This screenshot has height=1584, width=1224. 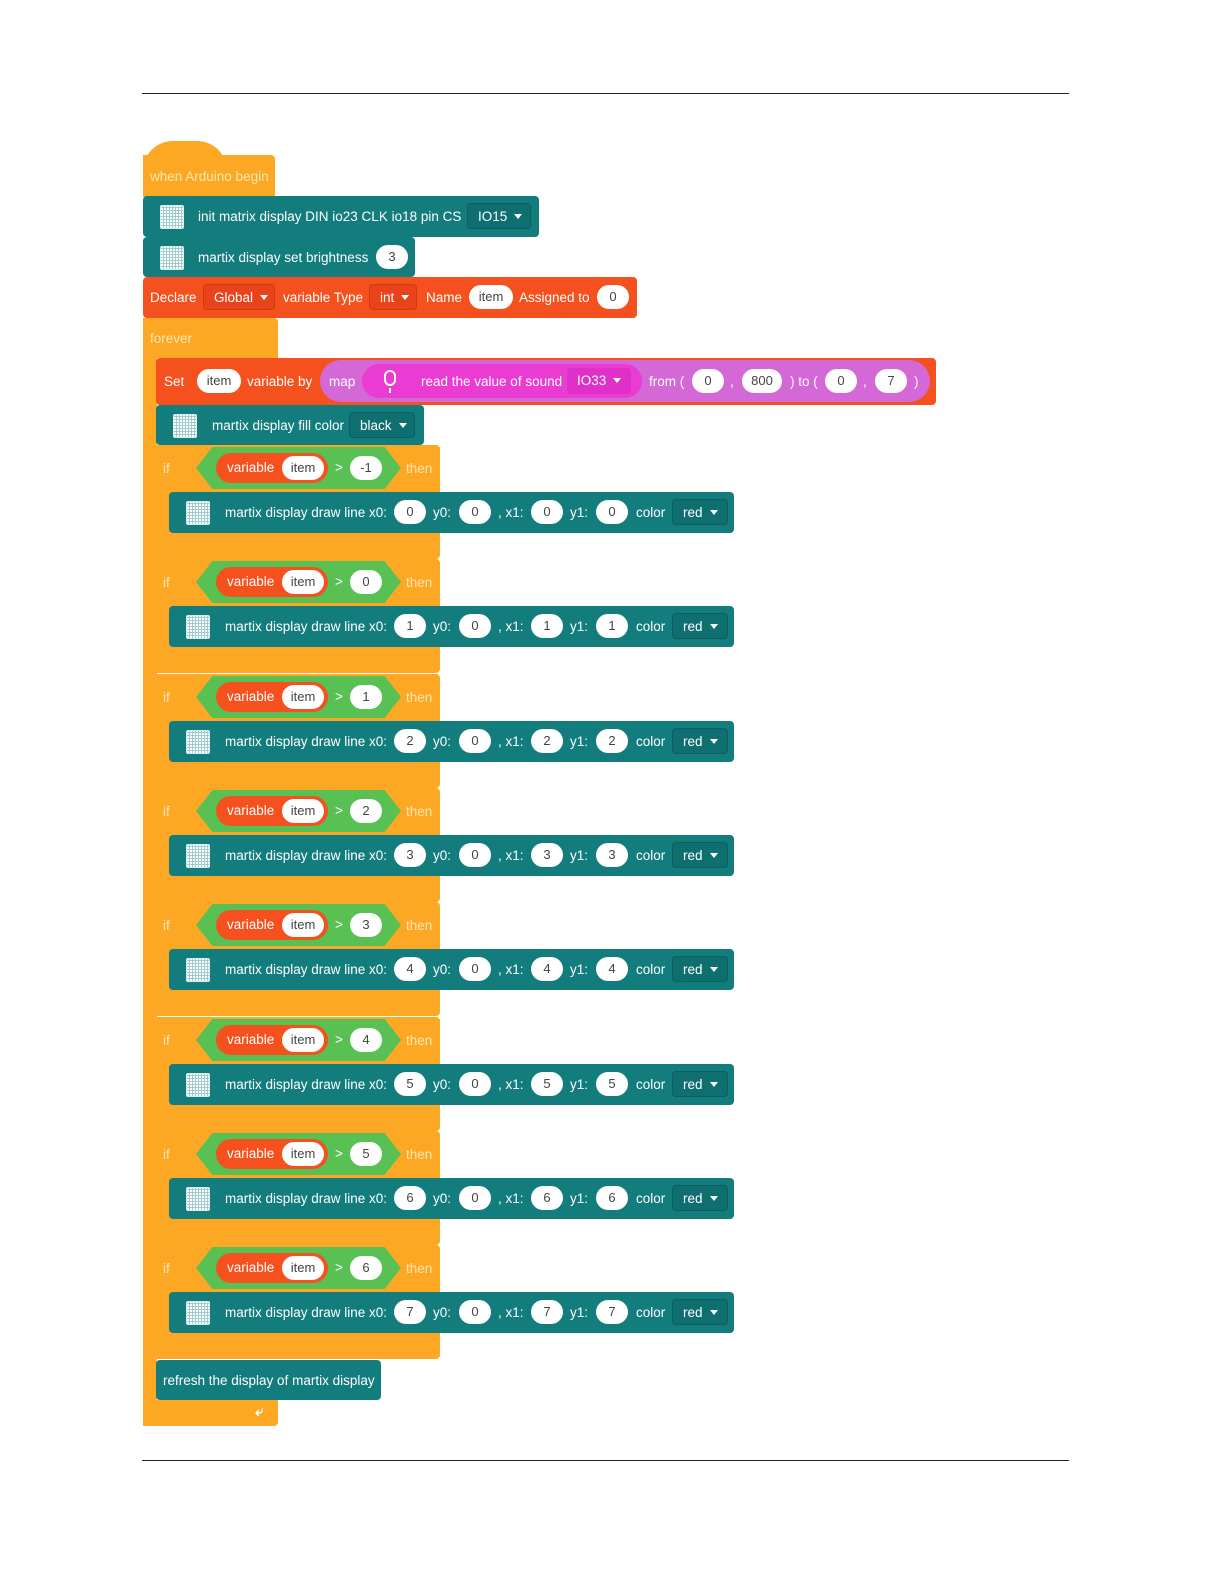 What do you see at coordinates (410, 855) in the screenshot?
I see `x0-input: 3` at bounding box center [410, 855].